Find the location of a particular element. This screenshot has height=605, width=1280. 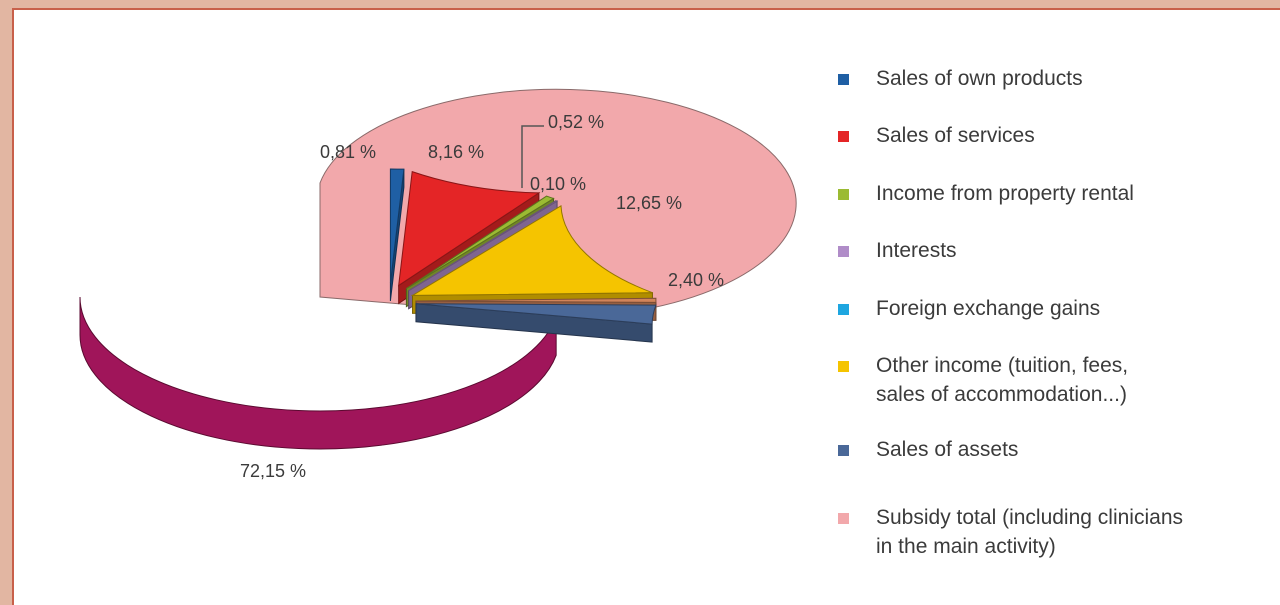

legend-label: sales of accommodation...) is located at coordinates (1002, 394).